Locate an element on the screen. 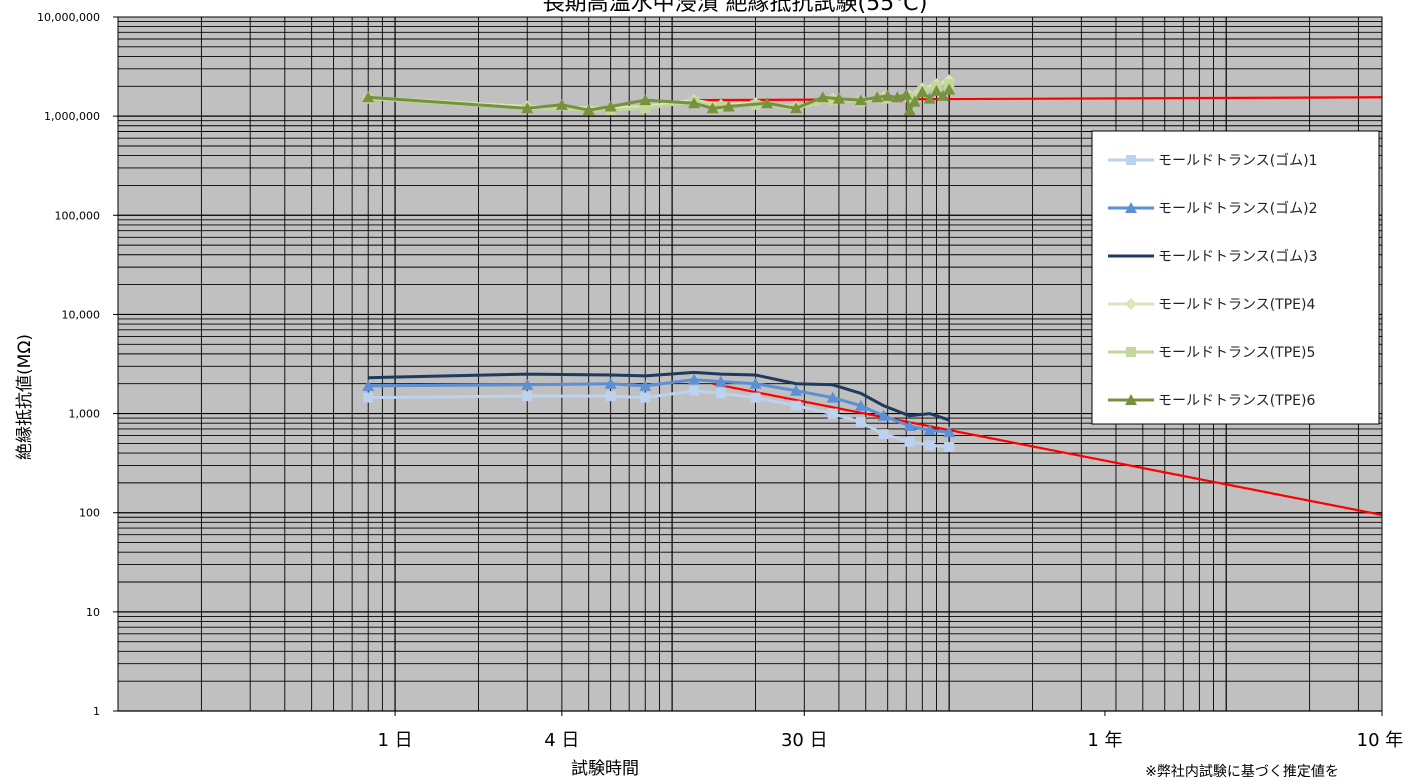 Image resolution: width=1415 pixels, height=780 pixels. x-axis-label: 試験時間 is located at coordinates (605, 769).